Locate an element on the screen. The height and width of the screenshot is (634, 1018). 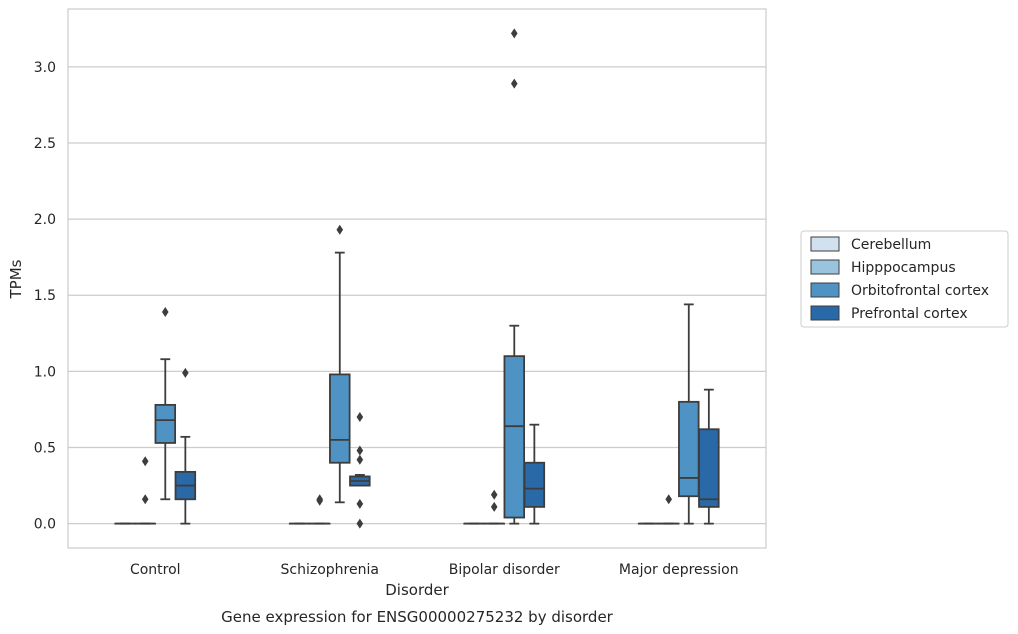
x-axis-label: Disorder is located at coordinates (417, 590).